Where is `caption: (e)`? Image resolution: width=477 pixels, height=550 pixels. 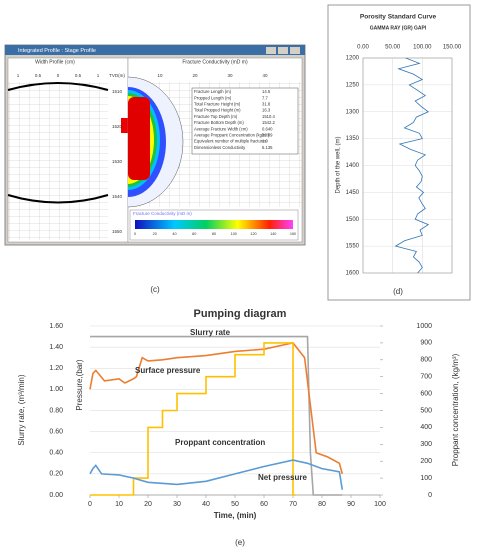 caption: (e) is located at coordinates (240, 542).